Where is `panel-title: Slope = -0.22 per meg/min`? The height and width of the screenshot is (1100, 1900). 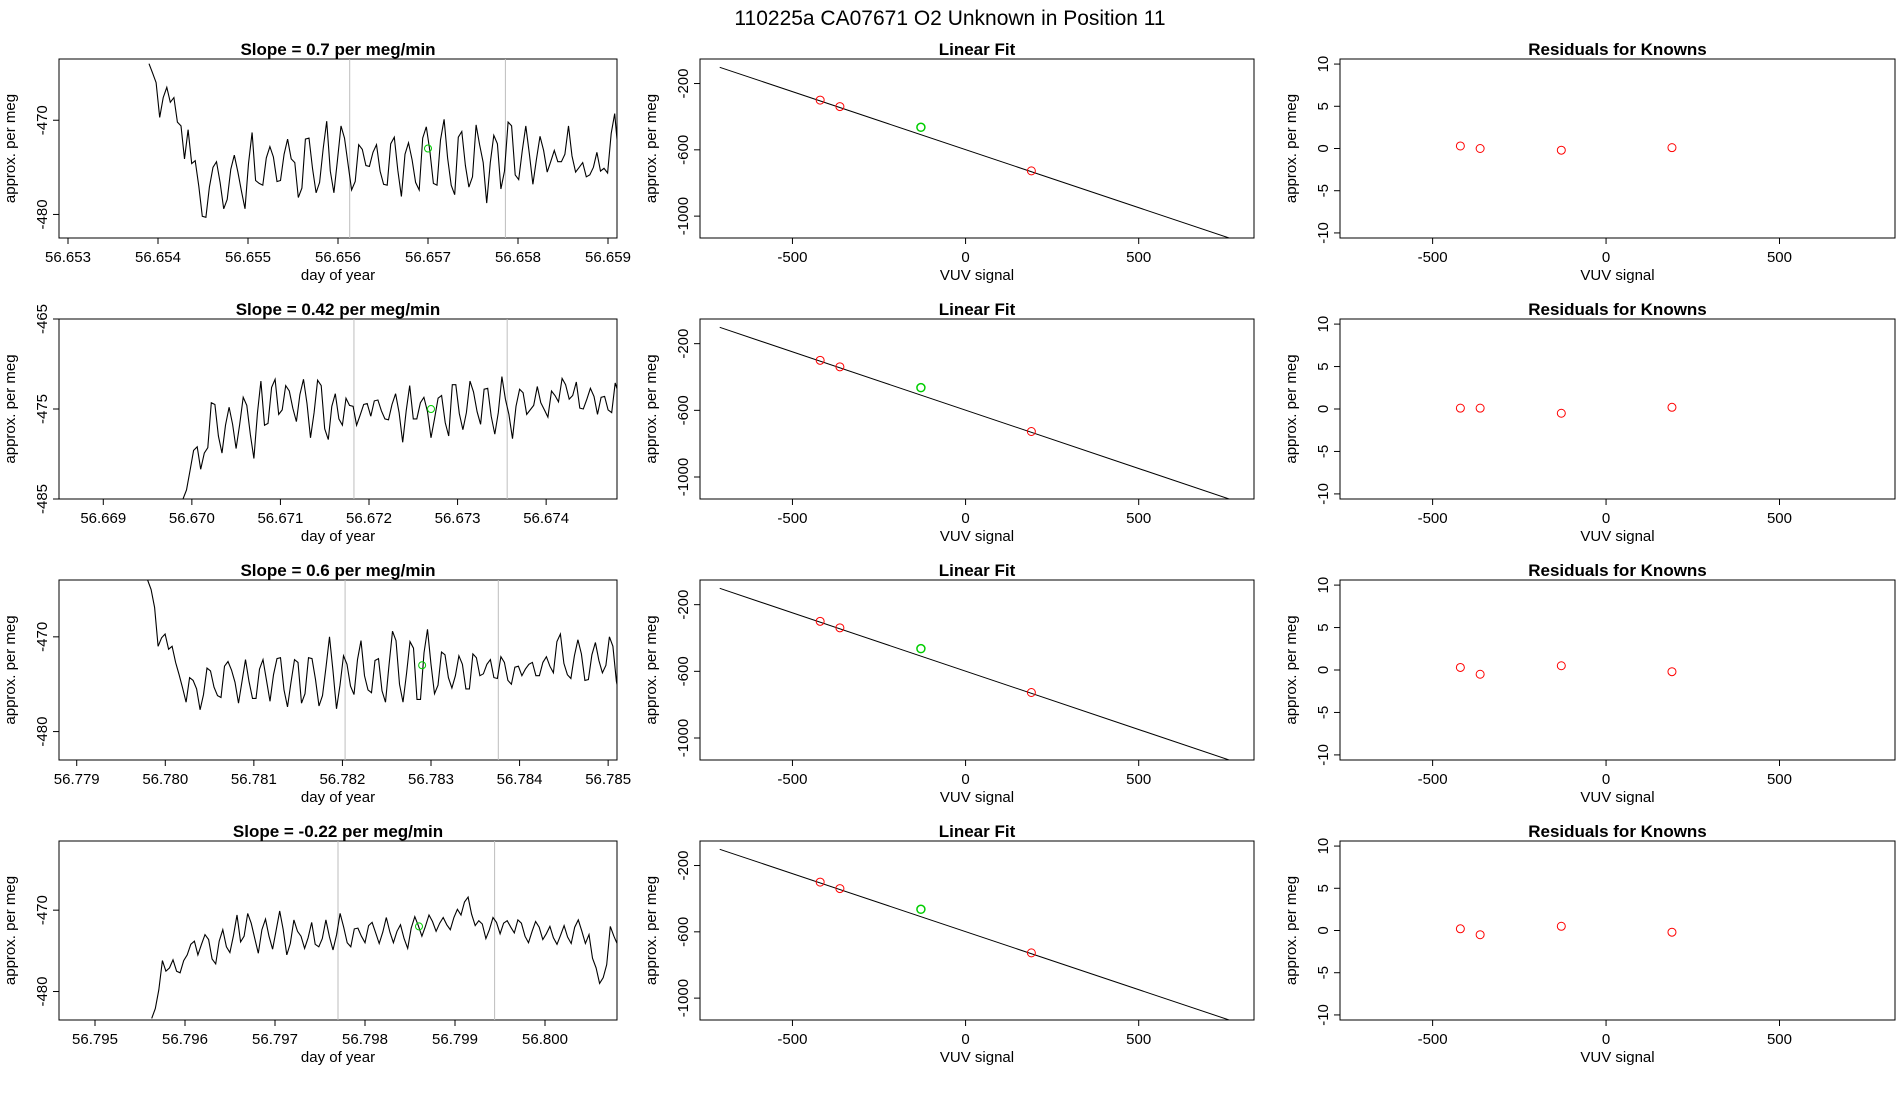 panel-title: Slope = -0.22 per meg/min is located at coordinates (338, 831).